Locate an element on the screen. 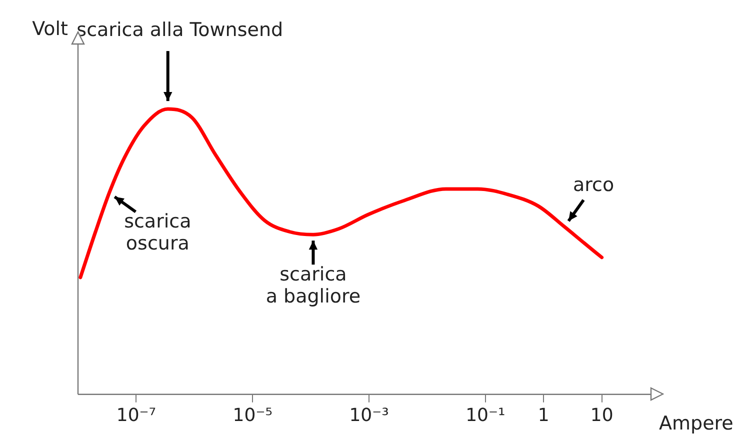 The height and width of the screenshot is (444, 749). x-tick-label: 10⁻³ is located at coordinates (369, 415).